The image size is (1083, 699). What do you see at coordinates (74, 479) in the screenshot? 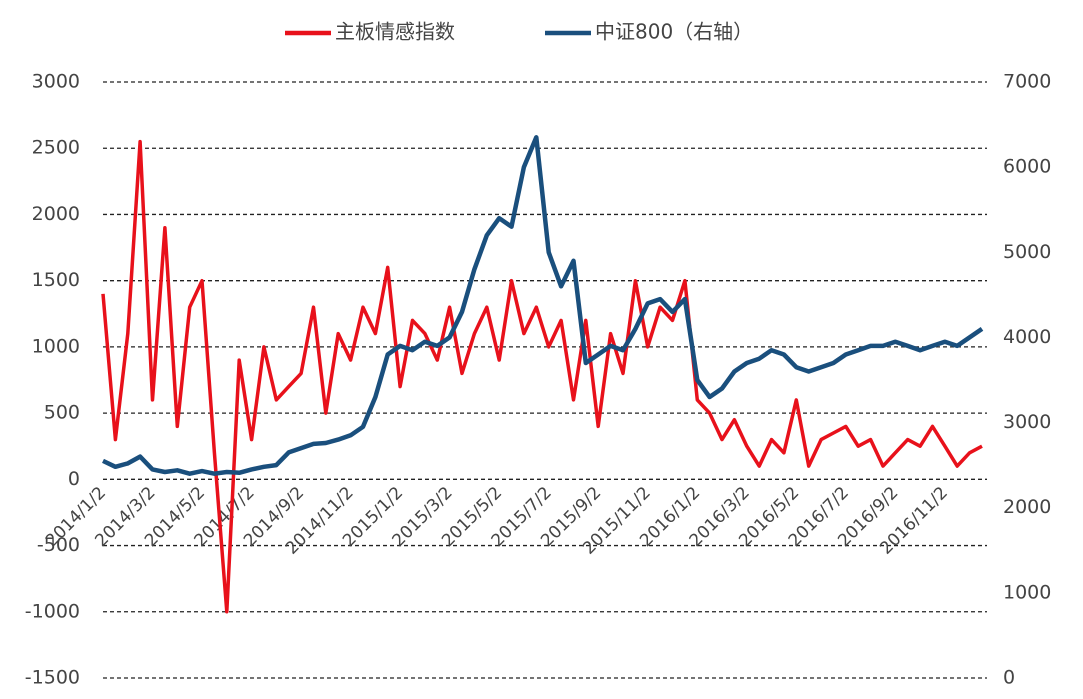
I see `y-tick-label: 0` at bounding box center [74, 479].